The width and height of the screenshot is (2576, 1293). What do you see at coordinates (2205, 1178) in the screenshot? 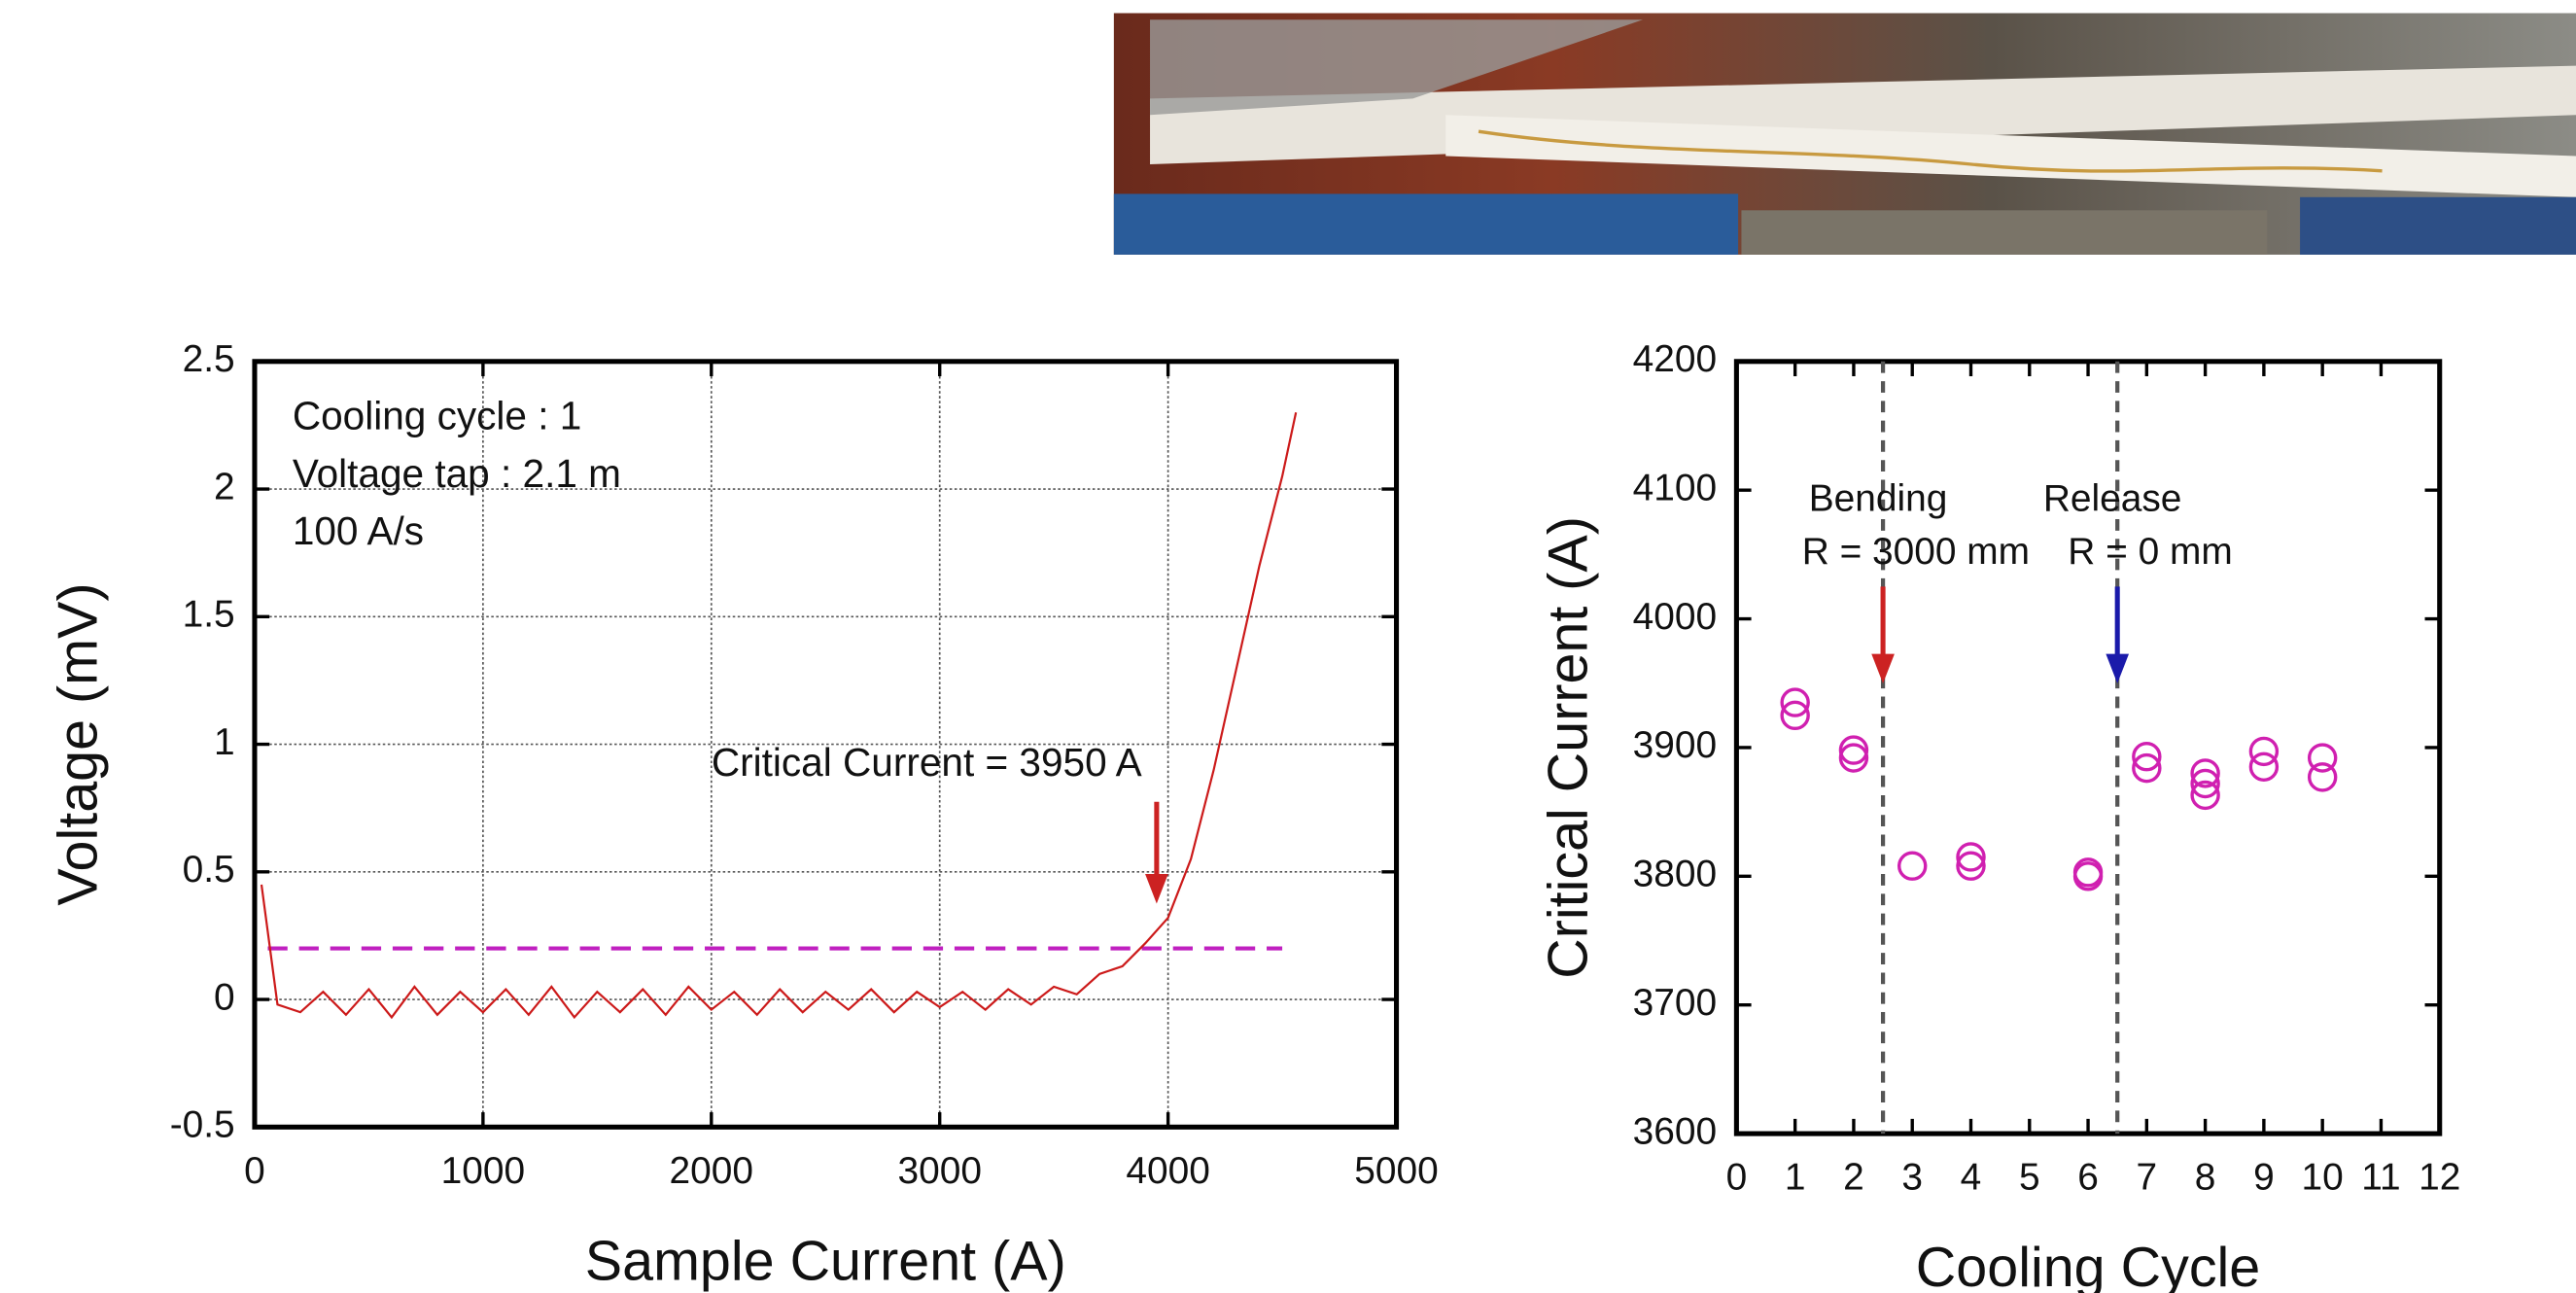
I see `x-tick-label: 8` at bounding box center [2205, 1178].